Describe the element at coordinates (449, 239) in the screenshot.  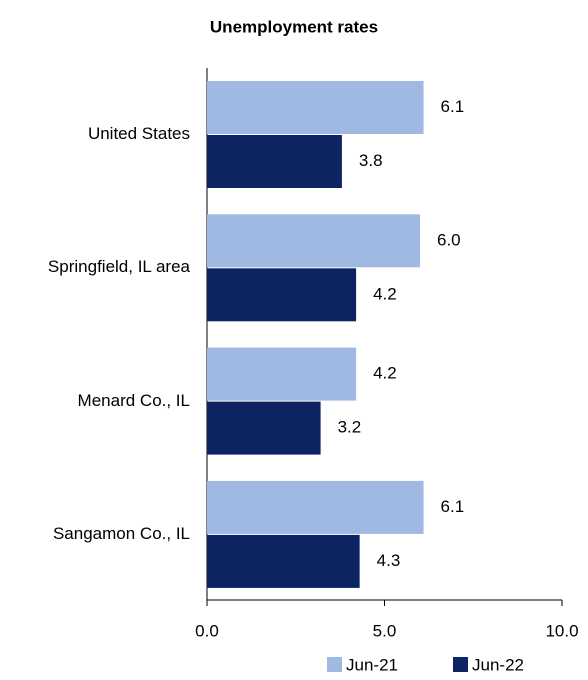
I see `value-label: 6.0` at that location.